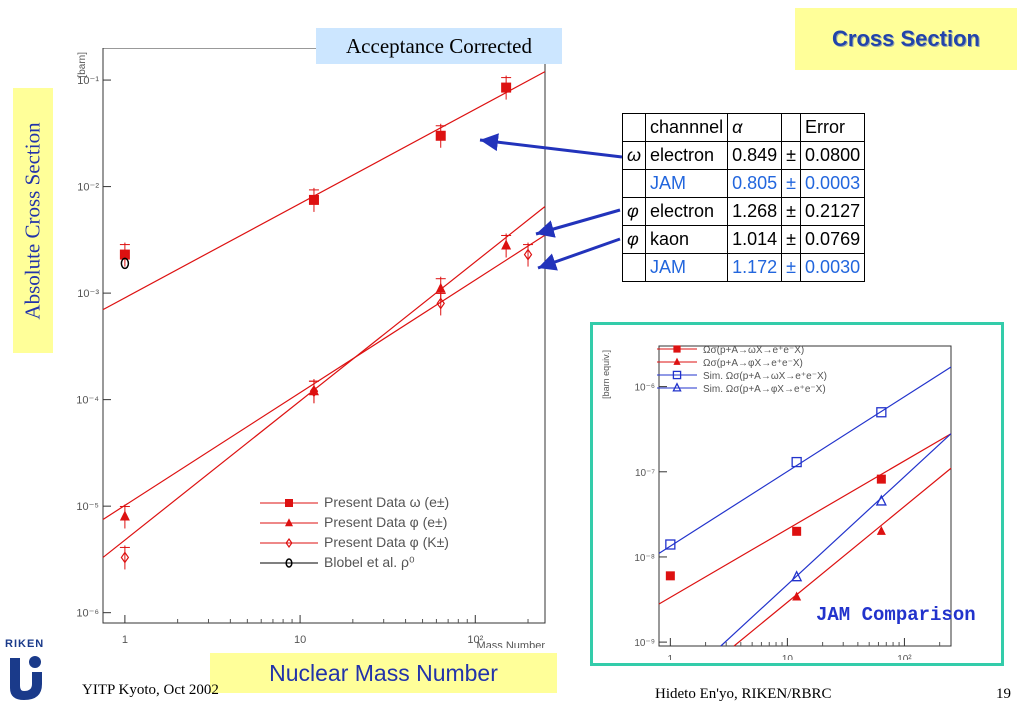  Describe the element at coordinates (439, 46) in the screenshot. I see `acceptance-corrected-label: Acceptance Corrected` at that location.